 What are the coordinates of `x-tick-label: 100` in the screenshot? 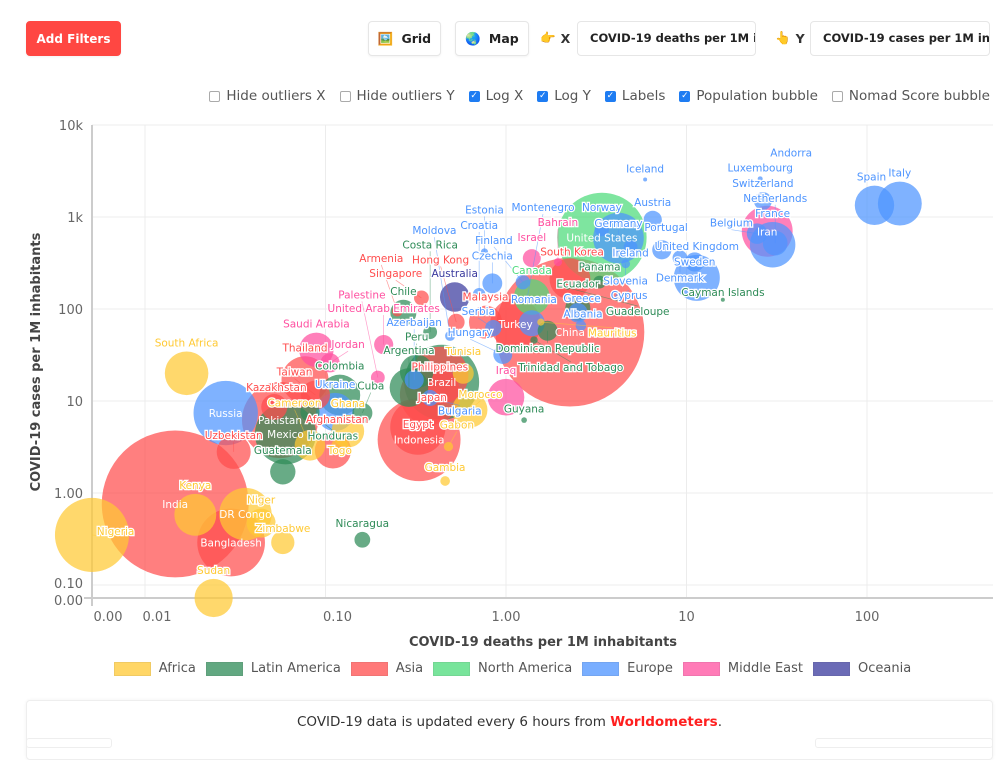 It's located at (867, 617).